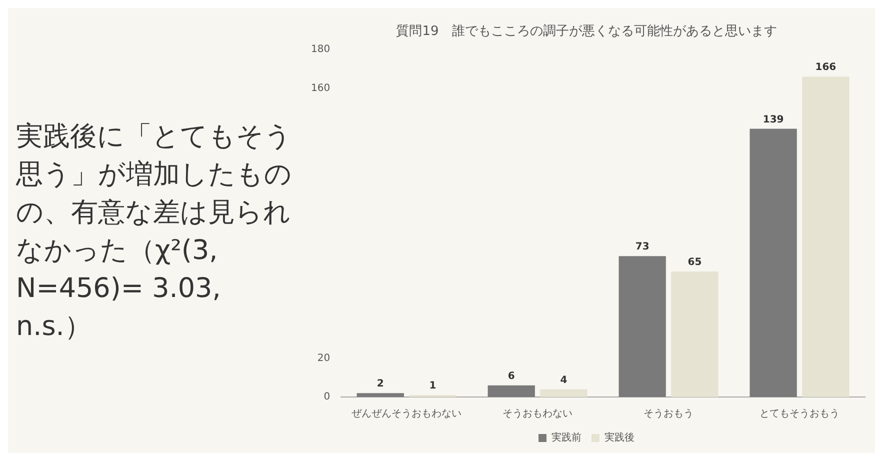  I want to click on x-tick-label: ぜんぜんそうおもわない, so click(407, 414).